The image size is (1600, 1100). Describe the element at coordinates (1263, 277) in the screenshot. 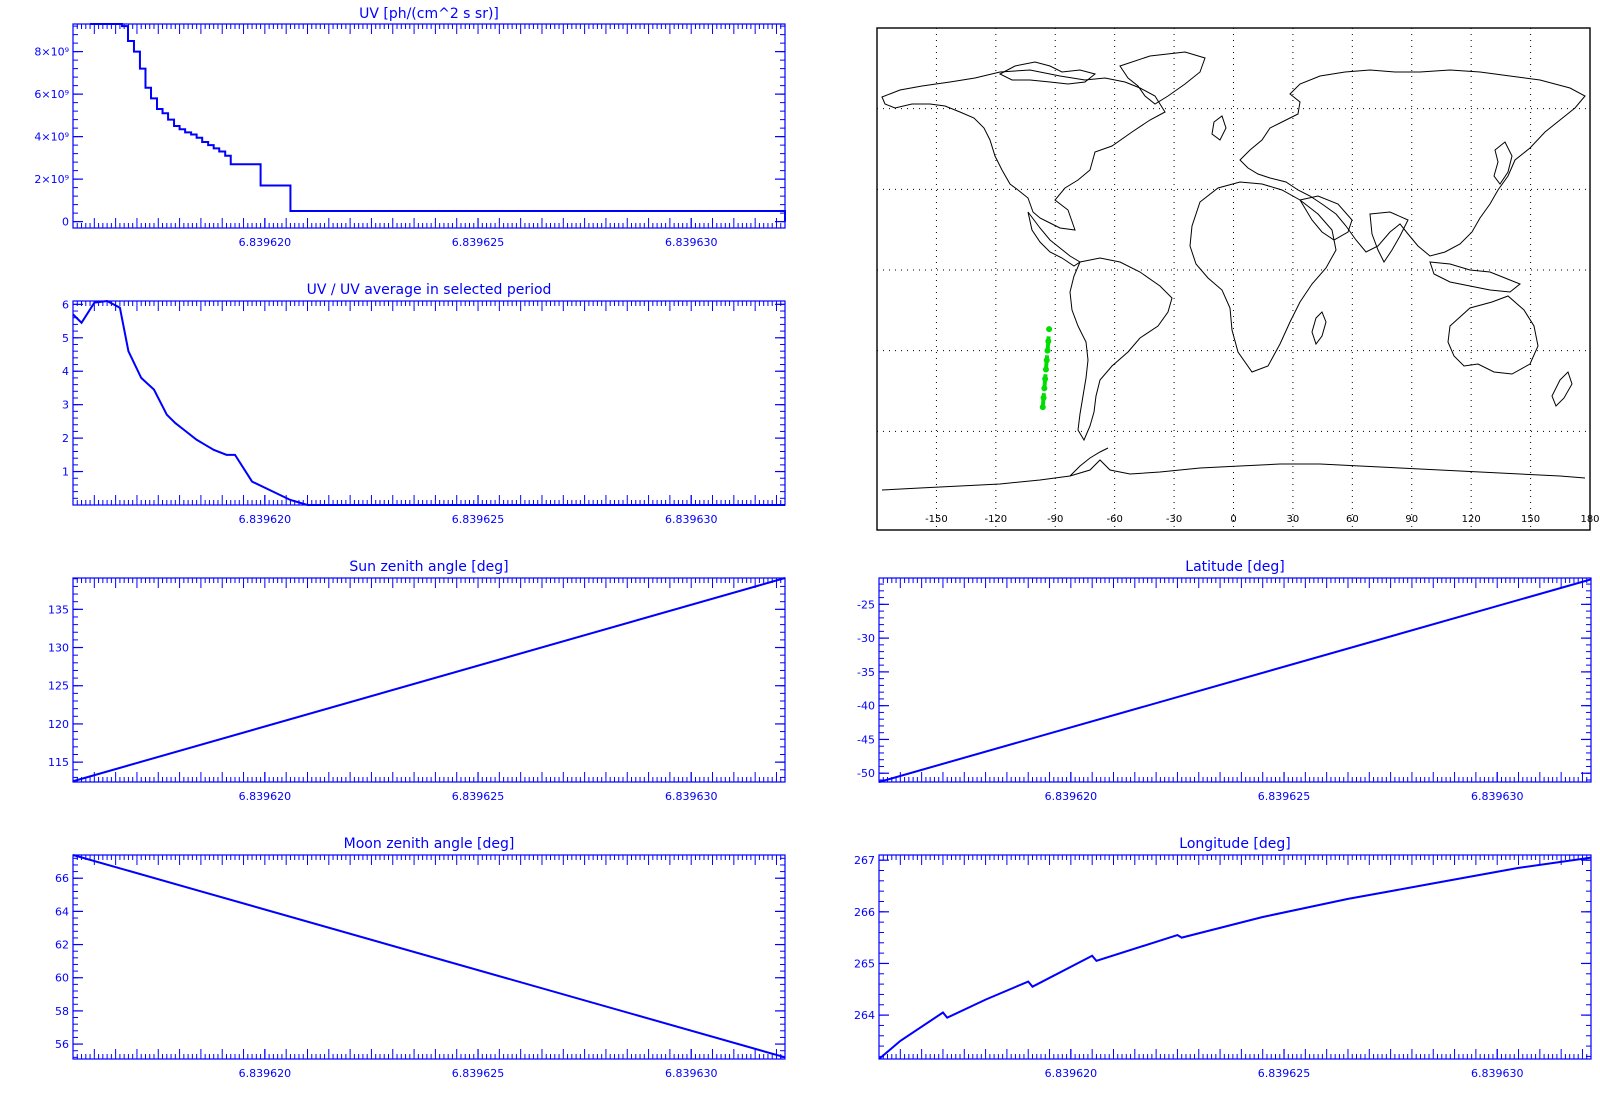

I see `africa-outline` at that location.